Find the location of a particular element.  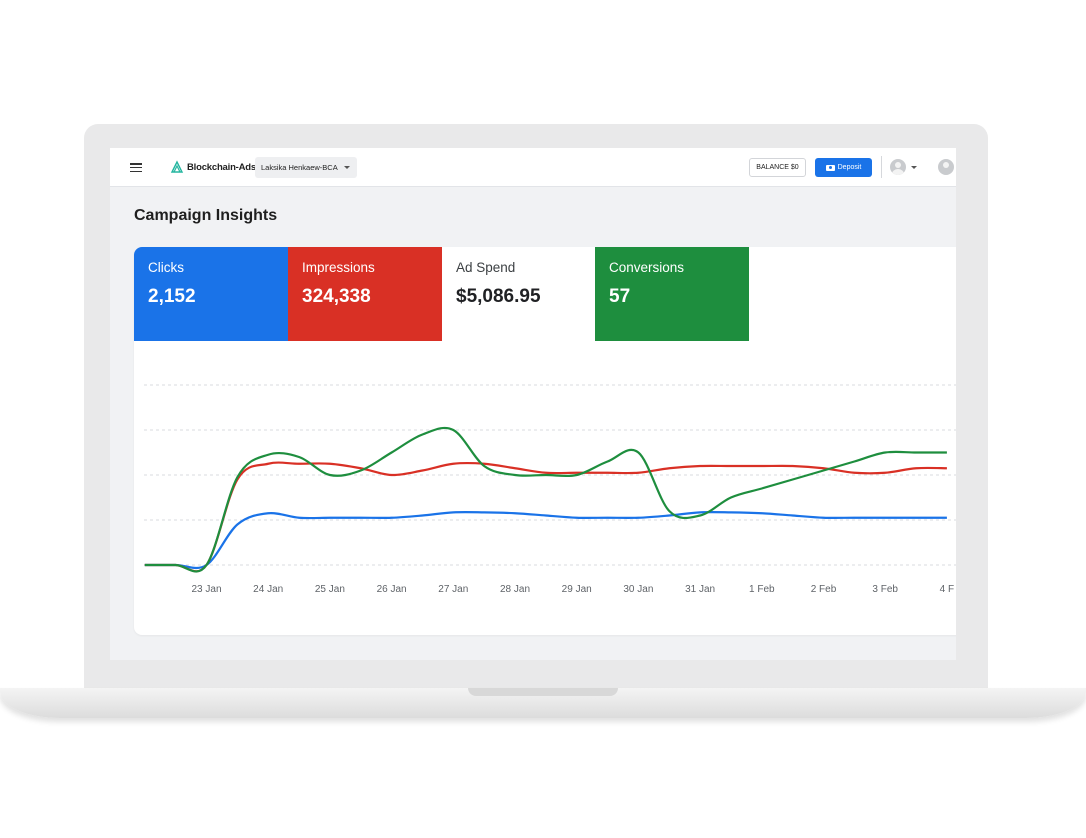

deposit-button: Deposit is located at coordinates (843, 167).